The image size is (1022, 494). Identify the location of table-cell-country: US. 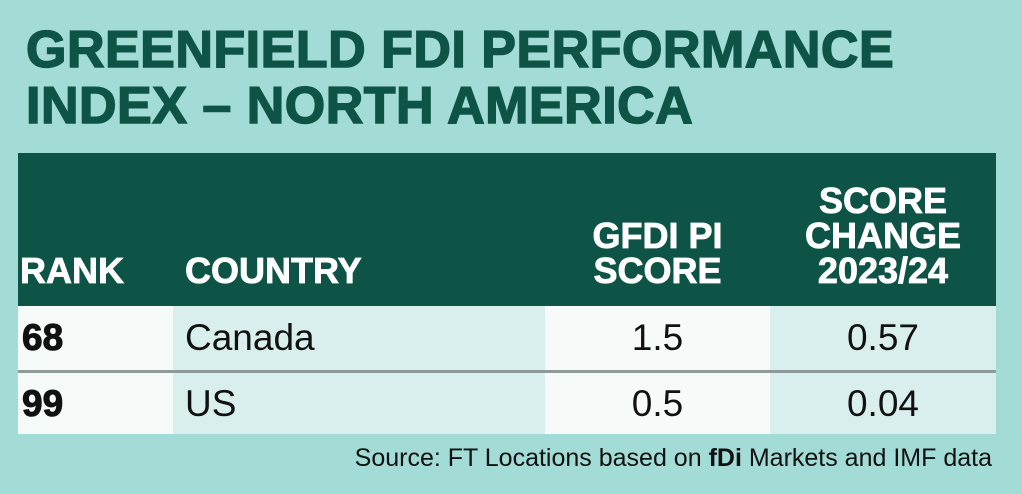
(359, 402).